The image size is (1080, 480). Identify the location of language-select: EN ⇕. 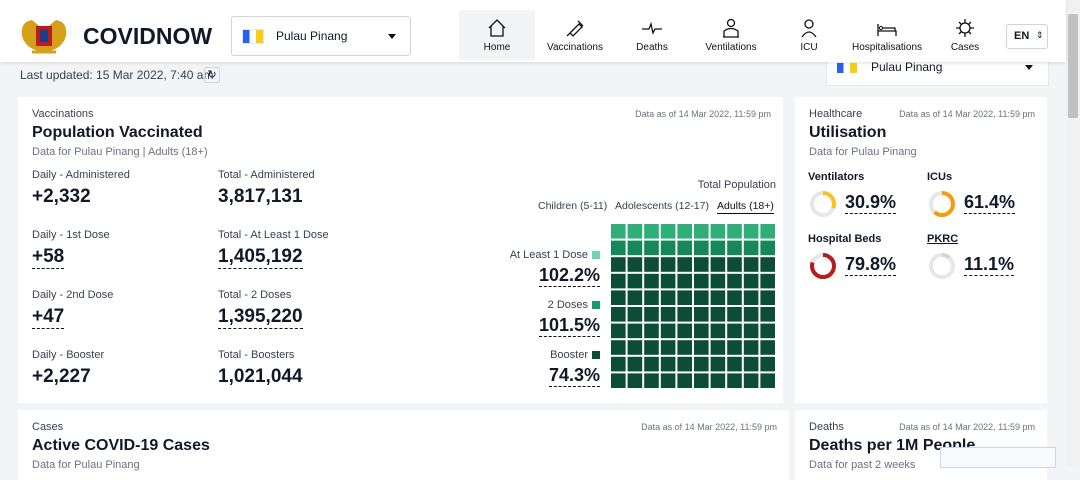
(1027, 36).